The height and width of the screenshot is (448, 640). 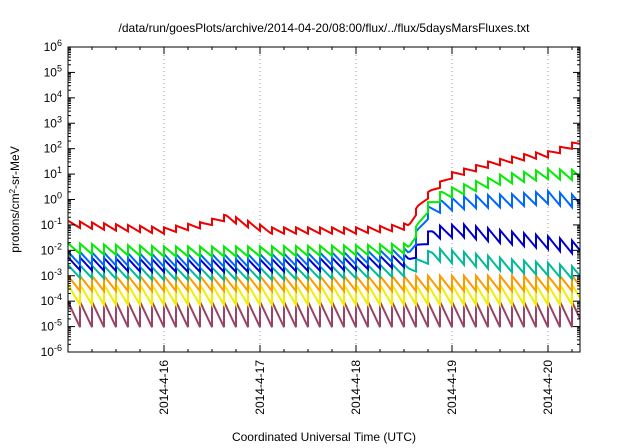 I want to click on x-tick-label: 2014-4-19, so click(x=452, y=387).